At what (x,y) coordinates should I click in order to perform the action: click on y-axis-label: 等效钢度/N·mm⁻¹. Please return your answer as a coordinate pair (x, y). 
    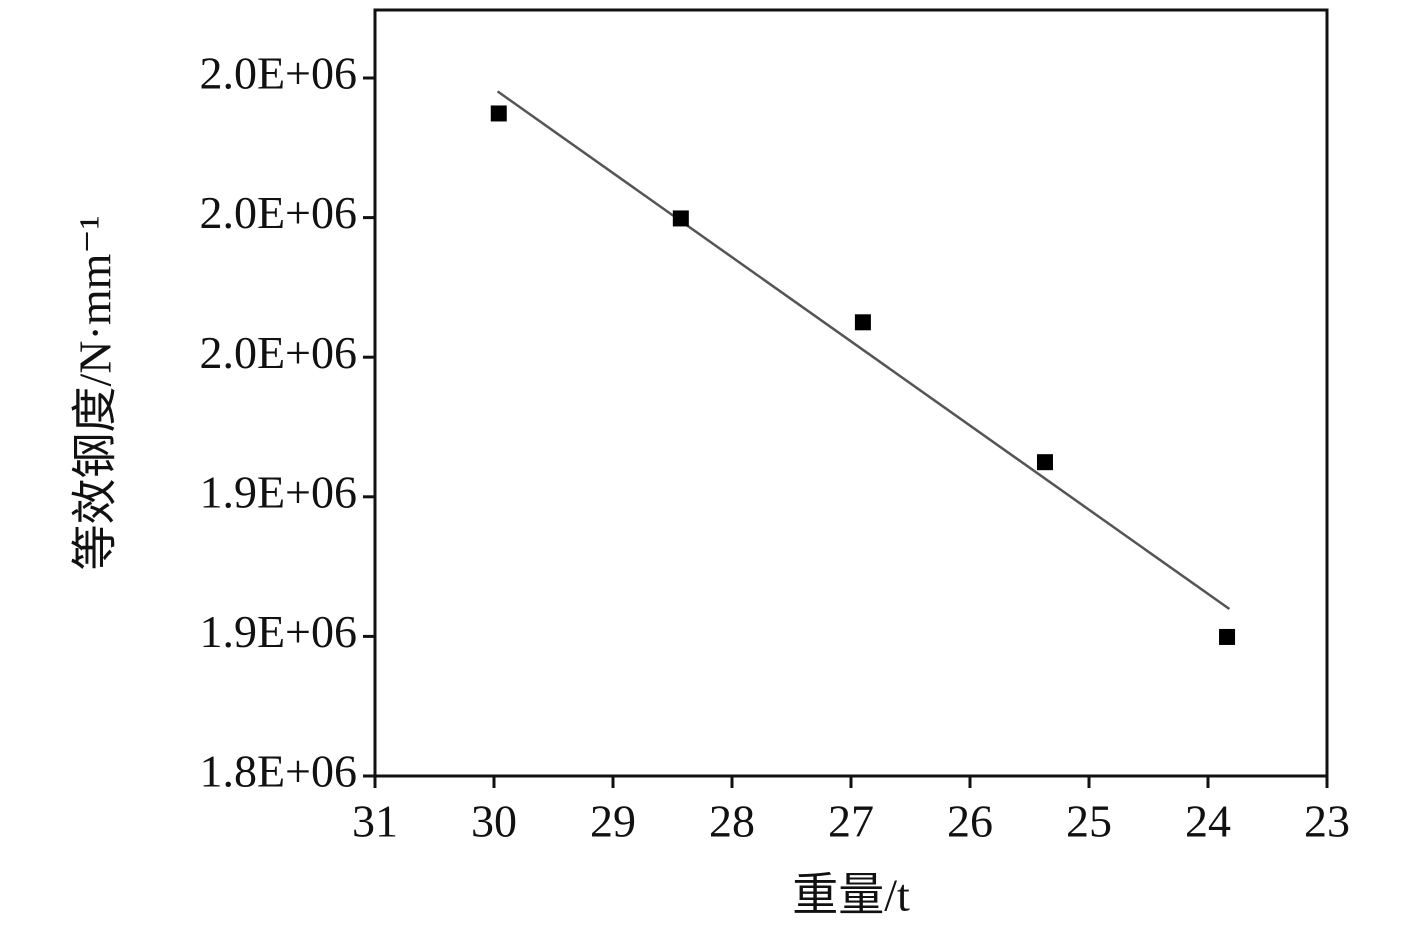
    Looking at the image, I should click on (95, 393).